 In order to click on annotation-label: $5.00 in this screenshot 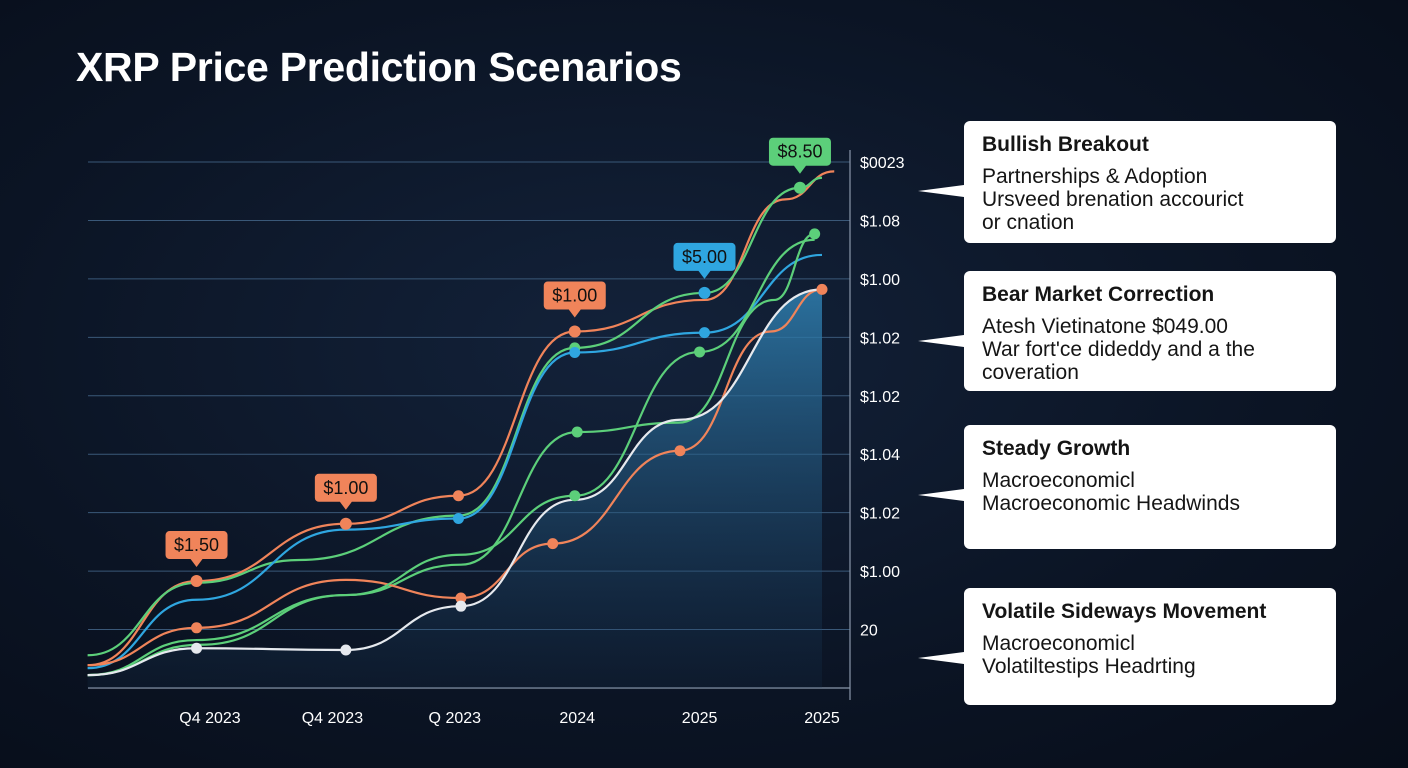, I will do `click(704, 257)`.